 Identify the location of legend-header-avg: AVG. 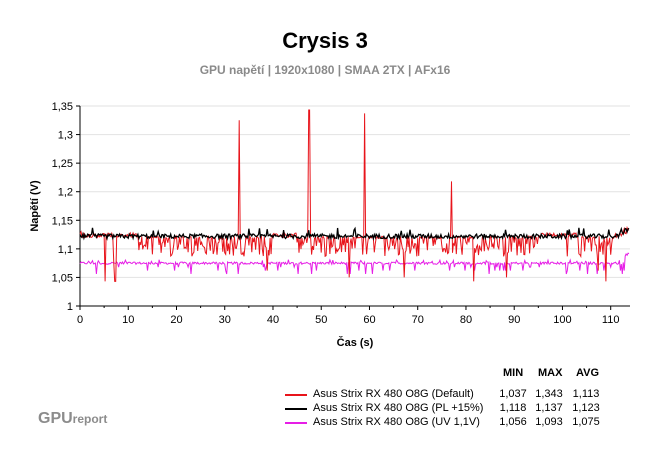
(588, 373).